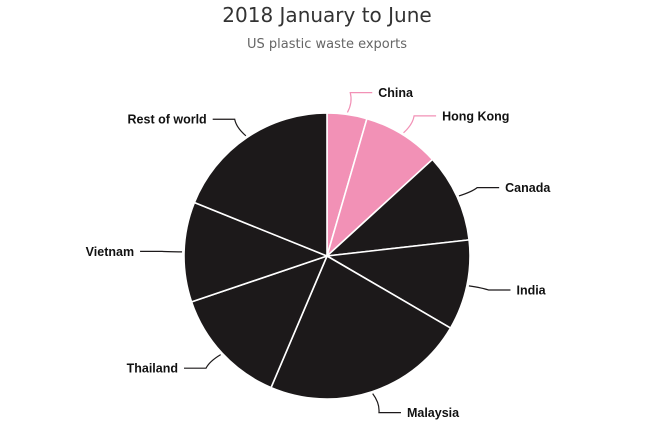 The height and width of the screenshot is (439, 650). What do you see at coordinates (489, 288) in the screenshot?
I see `connector-india` at bounding box center [489, 288].